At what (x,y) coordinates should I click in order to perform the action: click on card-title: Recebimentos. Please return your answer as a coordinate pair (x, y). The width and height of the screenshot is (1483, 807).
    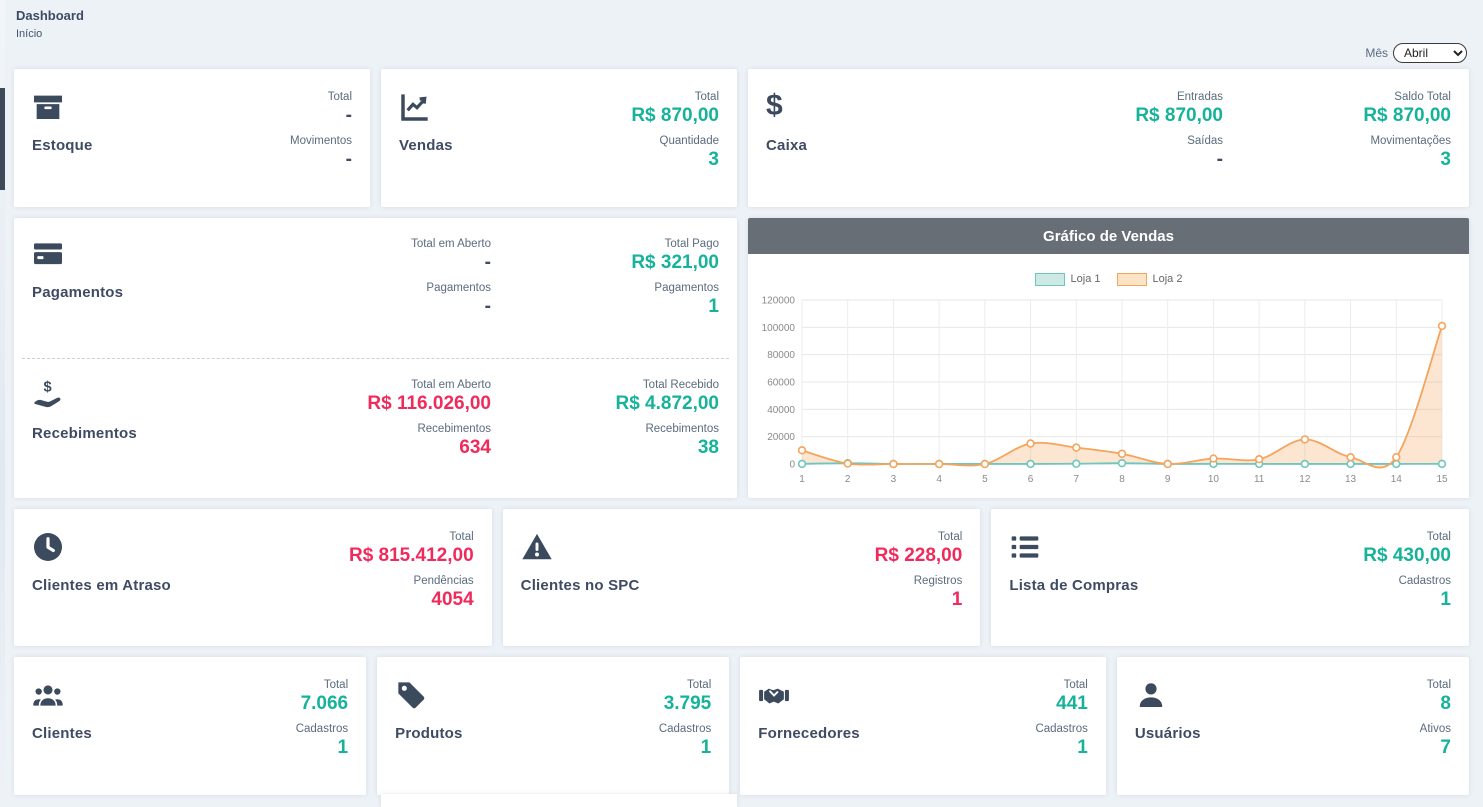
    Looking at the image, I should click on (84, 433).